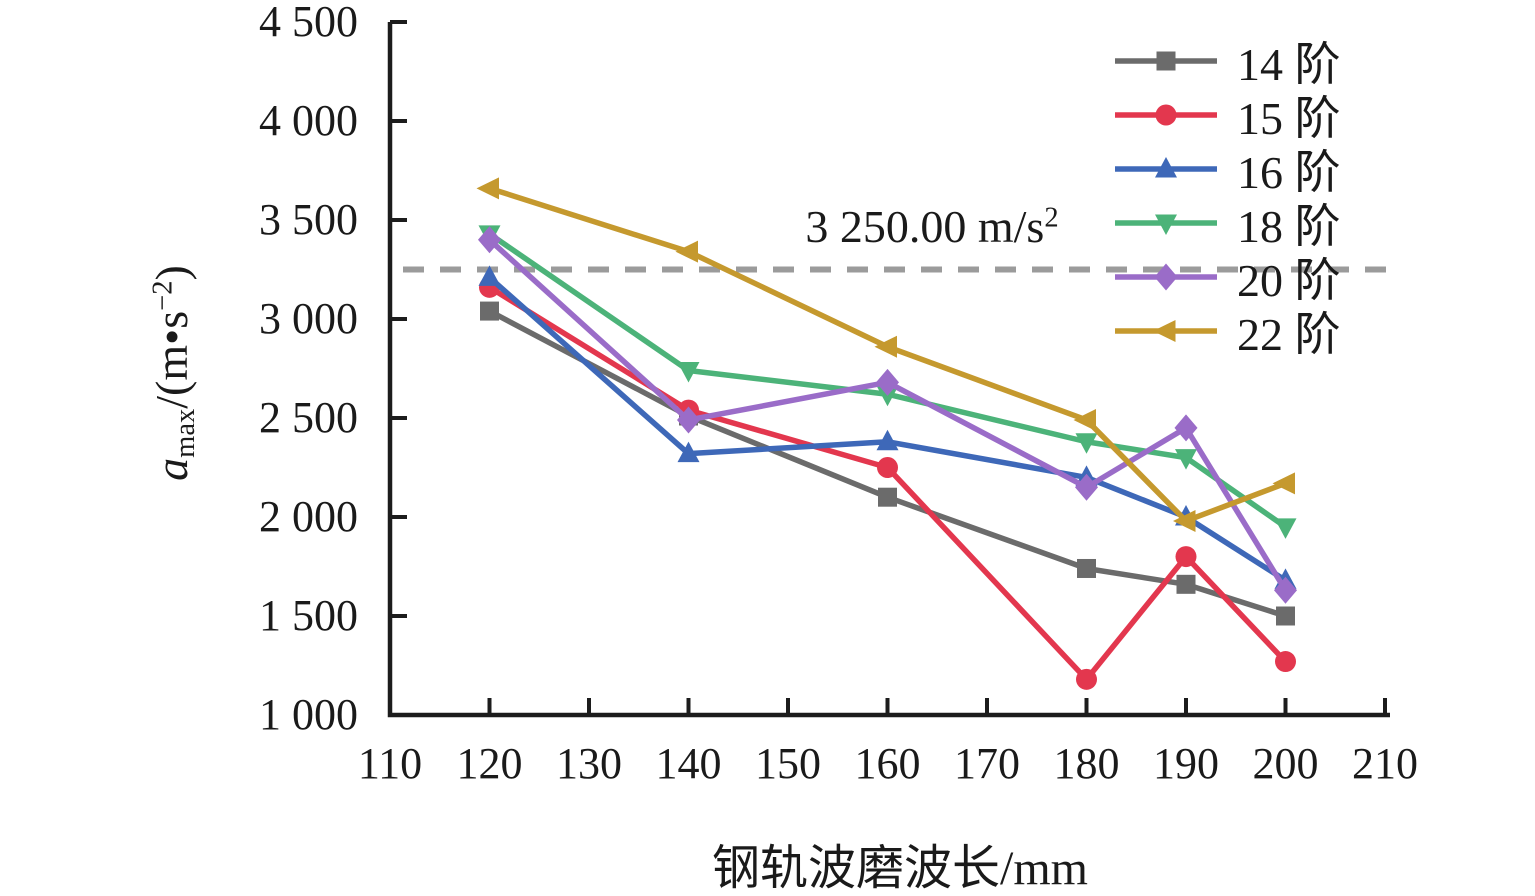  I want to click on x-tick-label: 140, so click(688, 763).